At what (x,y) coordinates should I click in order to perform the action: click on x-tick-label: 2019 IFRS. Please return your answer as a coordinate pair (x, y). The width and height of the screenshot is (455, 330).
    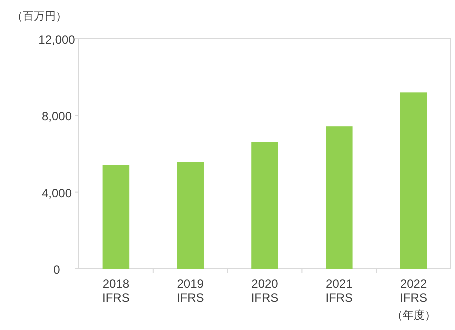
    Looking at the image, I should click on (190, 291).